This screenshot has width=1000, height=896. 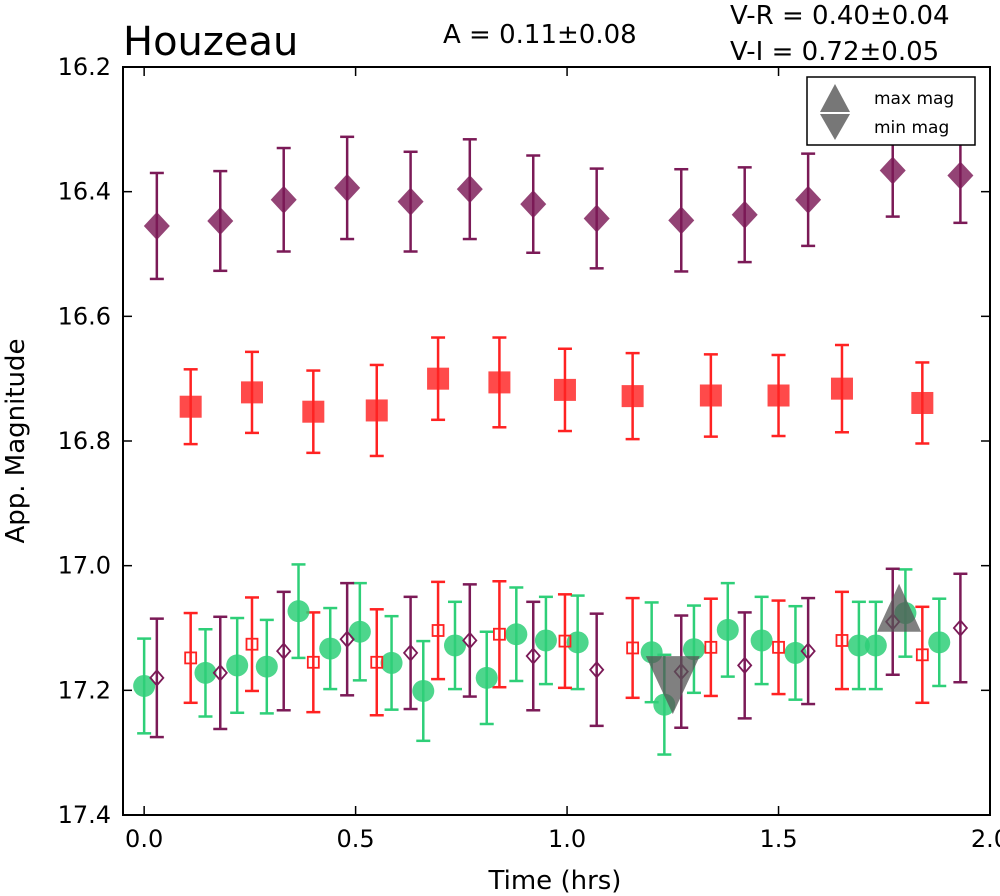 What do you see at coordinates (210, 42) in the screenshot?
I see `chart-title: Houzeau` at bounding box center [210, 42].